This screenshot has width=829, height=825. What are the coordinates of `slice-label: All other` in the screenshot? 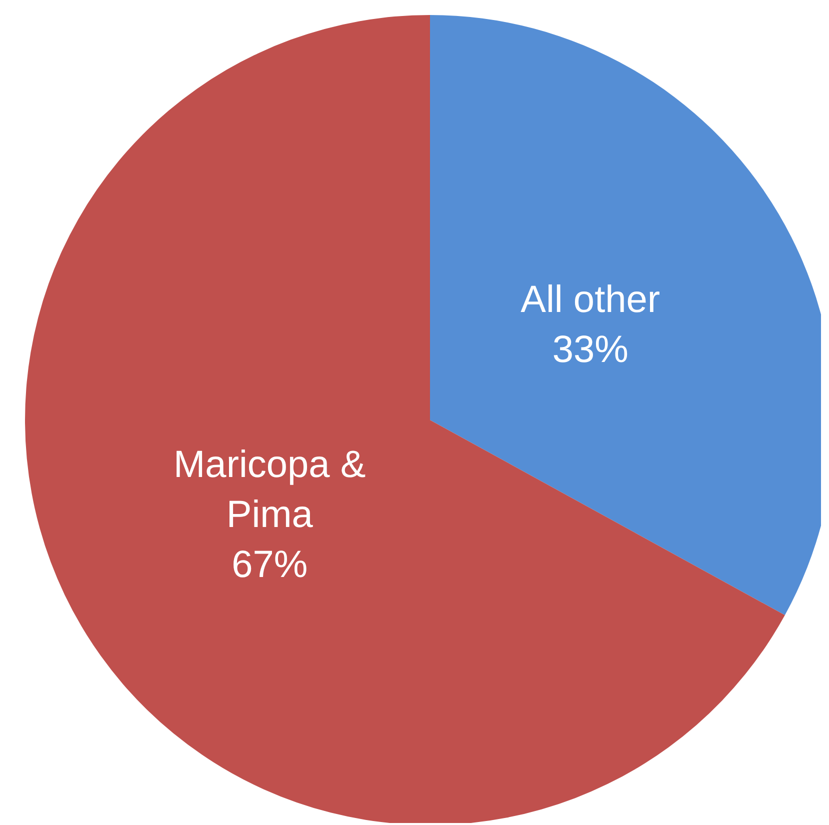 It's located at (590, 300).